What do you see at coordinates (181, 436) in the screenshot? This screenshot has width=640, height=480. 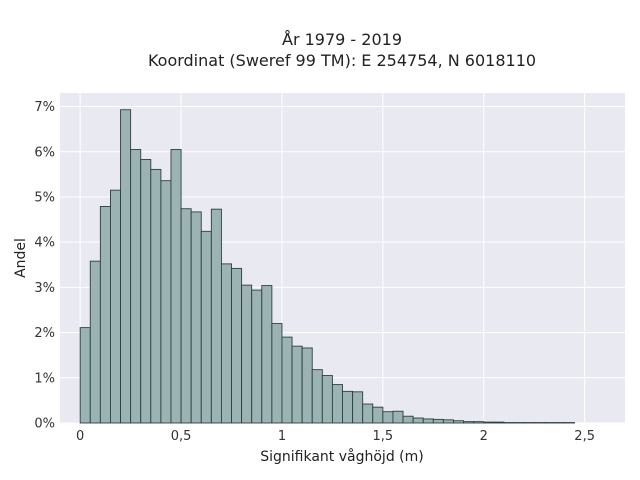 I see `x-tick-label: 0,5` at bounding box center [181, 436].